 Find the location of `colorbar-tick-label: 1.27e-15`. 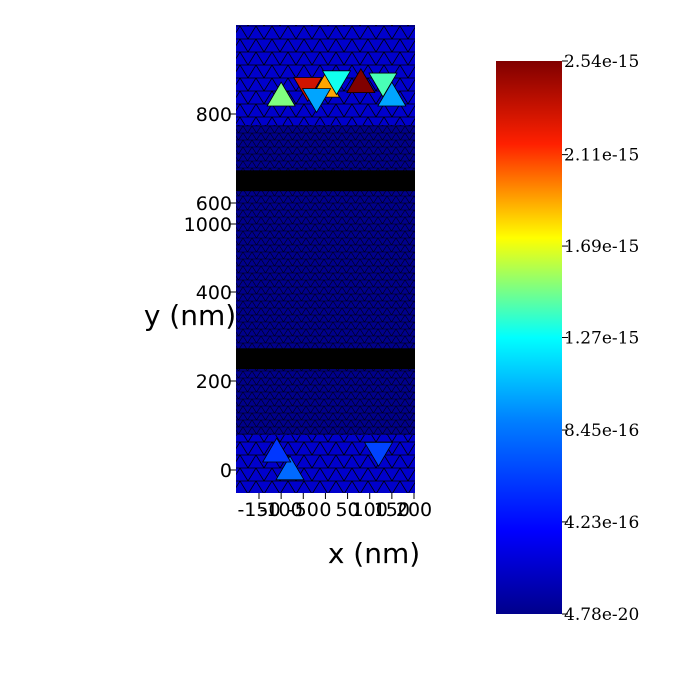

colorbar-tick-label: 1.27e-15 is located at coordinates (601, 339).